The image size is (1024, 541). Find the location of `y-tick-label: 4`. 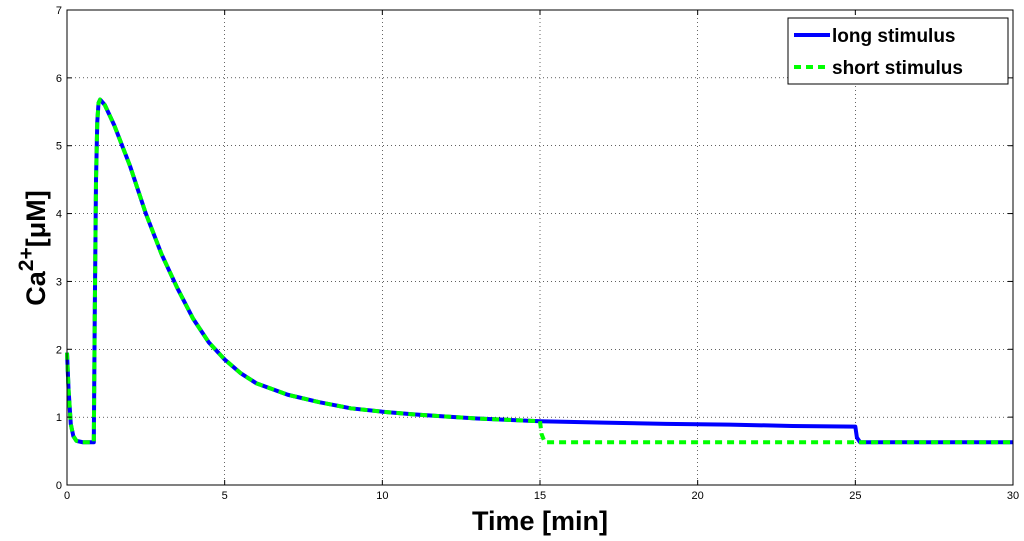

y-tick-label: 4 is located at coordinates (59, 215).